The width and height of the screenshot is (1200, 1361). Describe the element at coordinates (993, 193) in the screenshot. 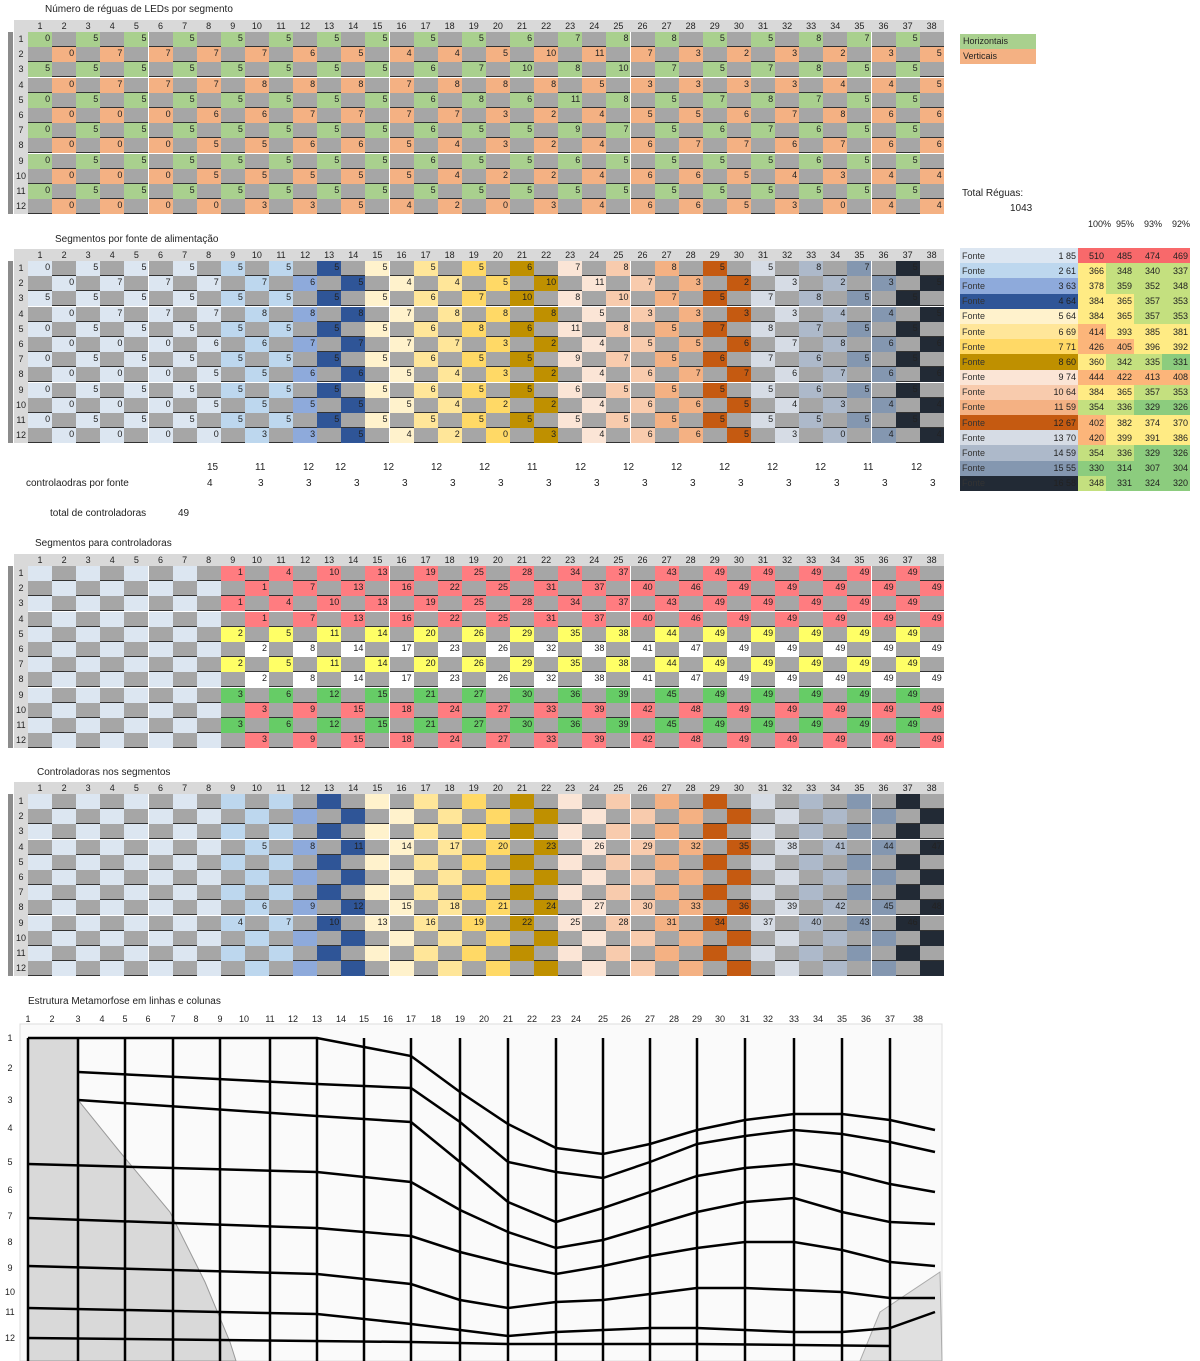

I see `total-reguas-label: Total Réguas:` at that location.